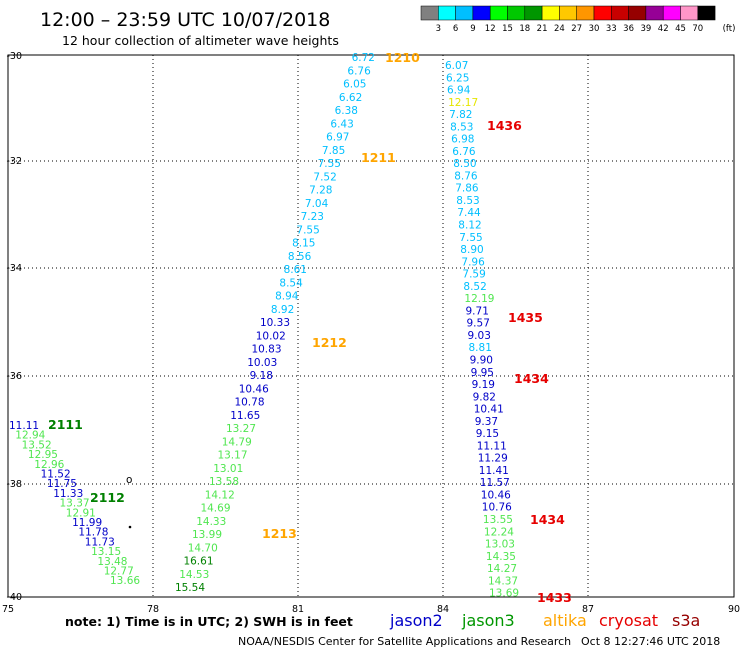 Image resolution: width=740 pixels, height=650 pixels. Describe the element at coordinates (295, 270) in the screenshot. I see `wave-height-value: 8.61` at that location.